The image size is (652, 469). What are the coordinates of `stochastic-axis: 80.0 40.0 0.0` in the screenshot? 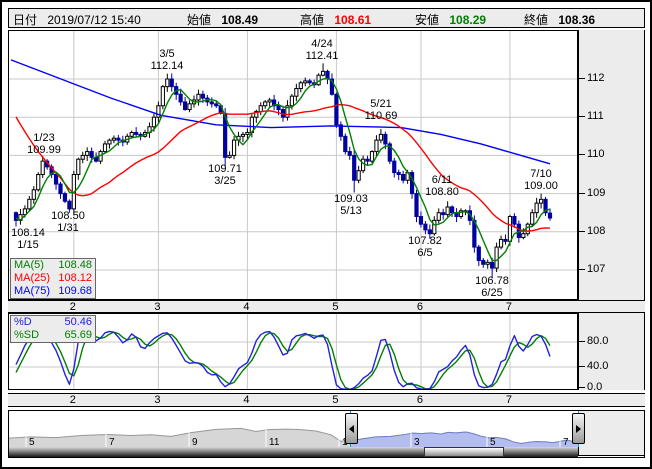 It's located at (611, 353).